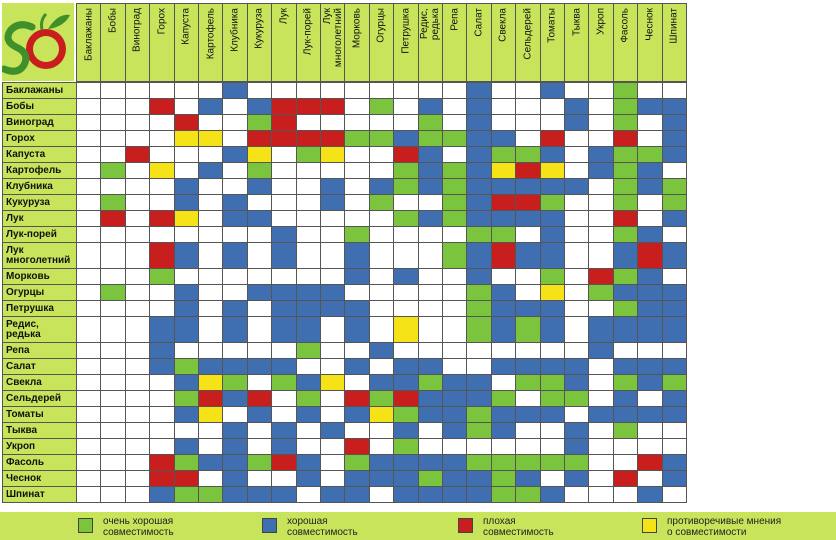  Describe the element at coordinates (39, 430) in the screenshot. I see `row-label: Тыква` at that location.